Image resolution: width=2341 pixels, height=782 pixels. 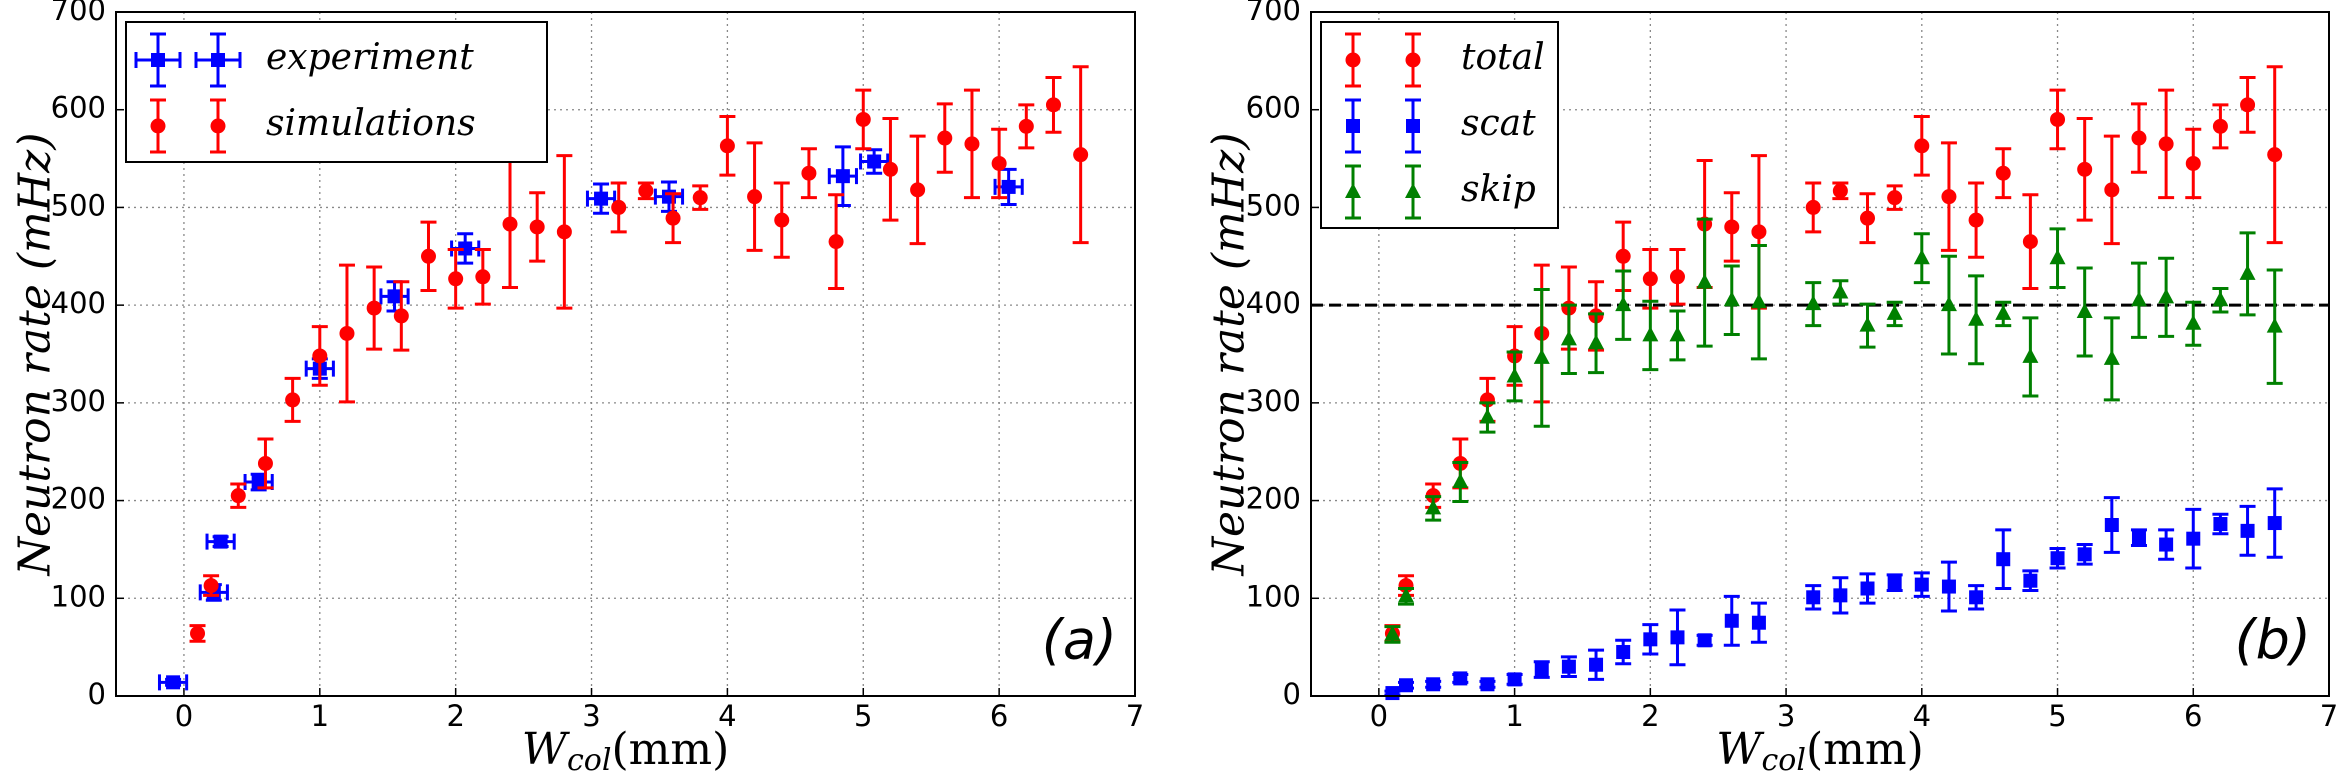 I want to click on y-tick-label: 300, so click(x=78, y=401).